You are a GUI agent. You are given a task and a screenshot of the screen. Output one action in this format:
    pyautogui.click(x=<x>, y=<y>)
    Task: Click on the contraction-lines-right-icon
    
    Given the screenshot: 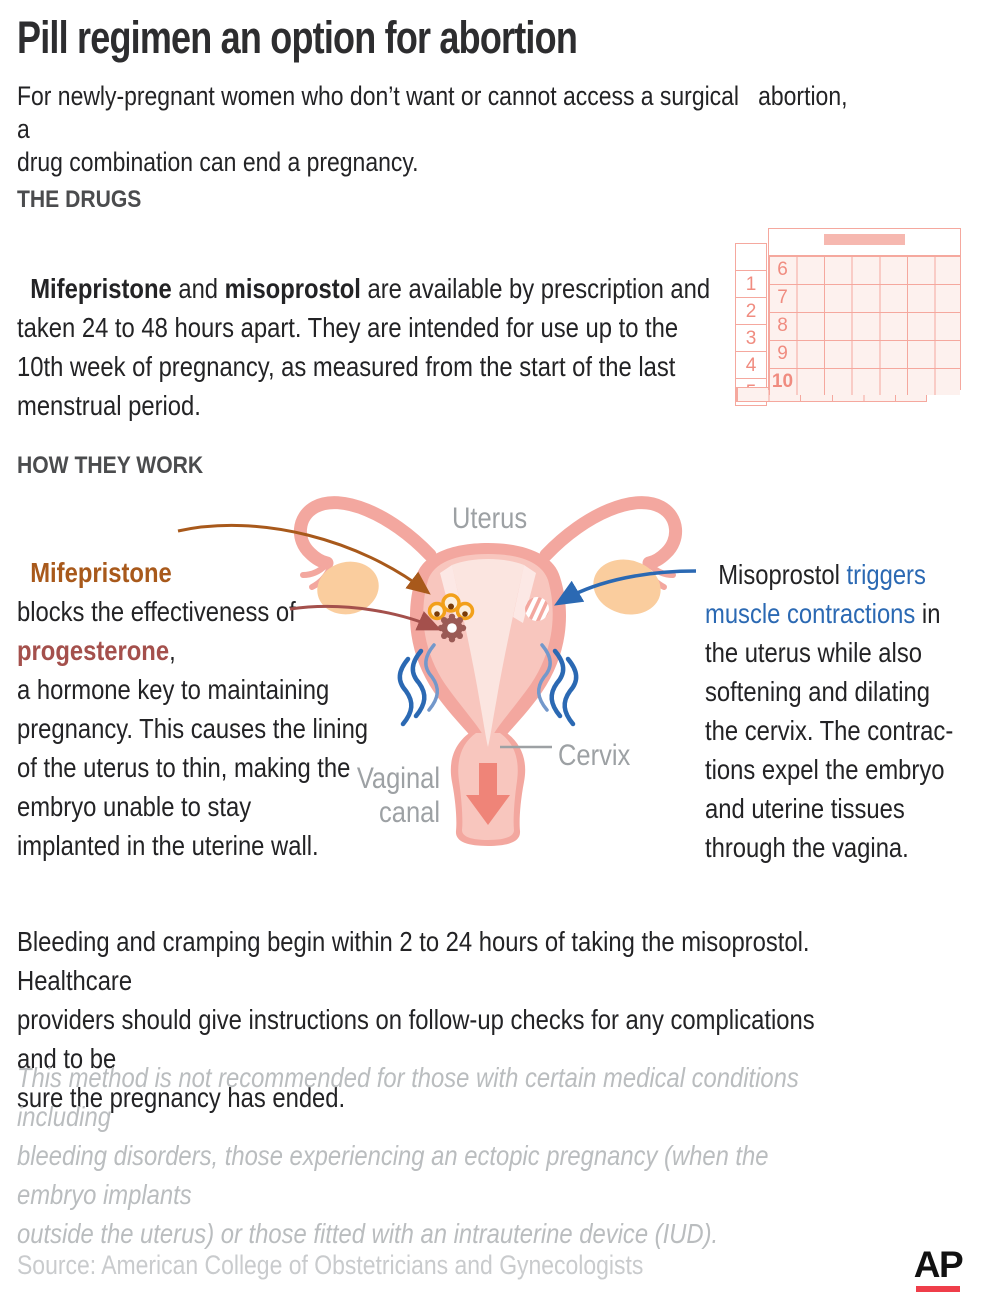 What is the action you would take?
    pyautogui.click(x=558, y=685)
    